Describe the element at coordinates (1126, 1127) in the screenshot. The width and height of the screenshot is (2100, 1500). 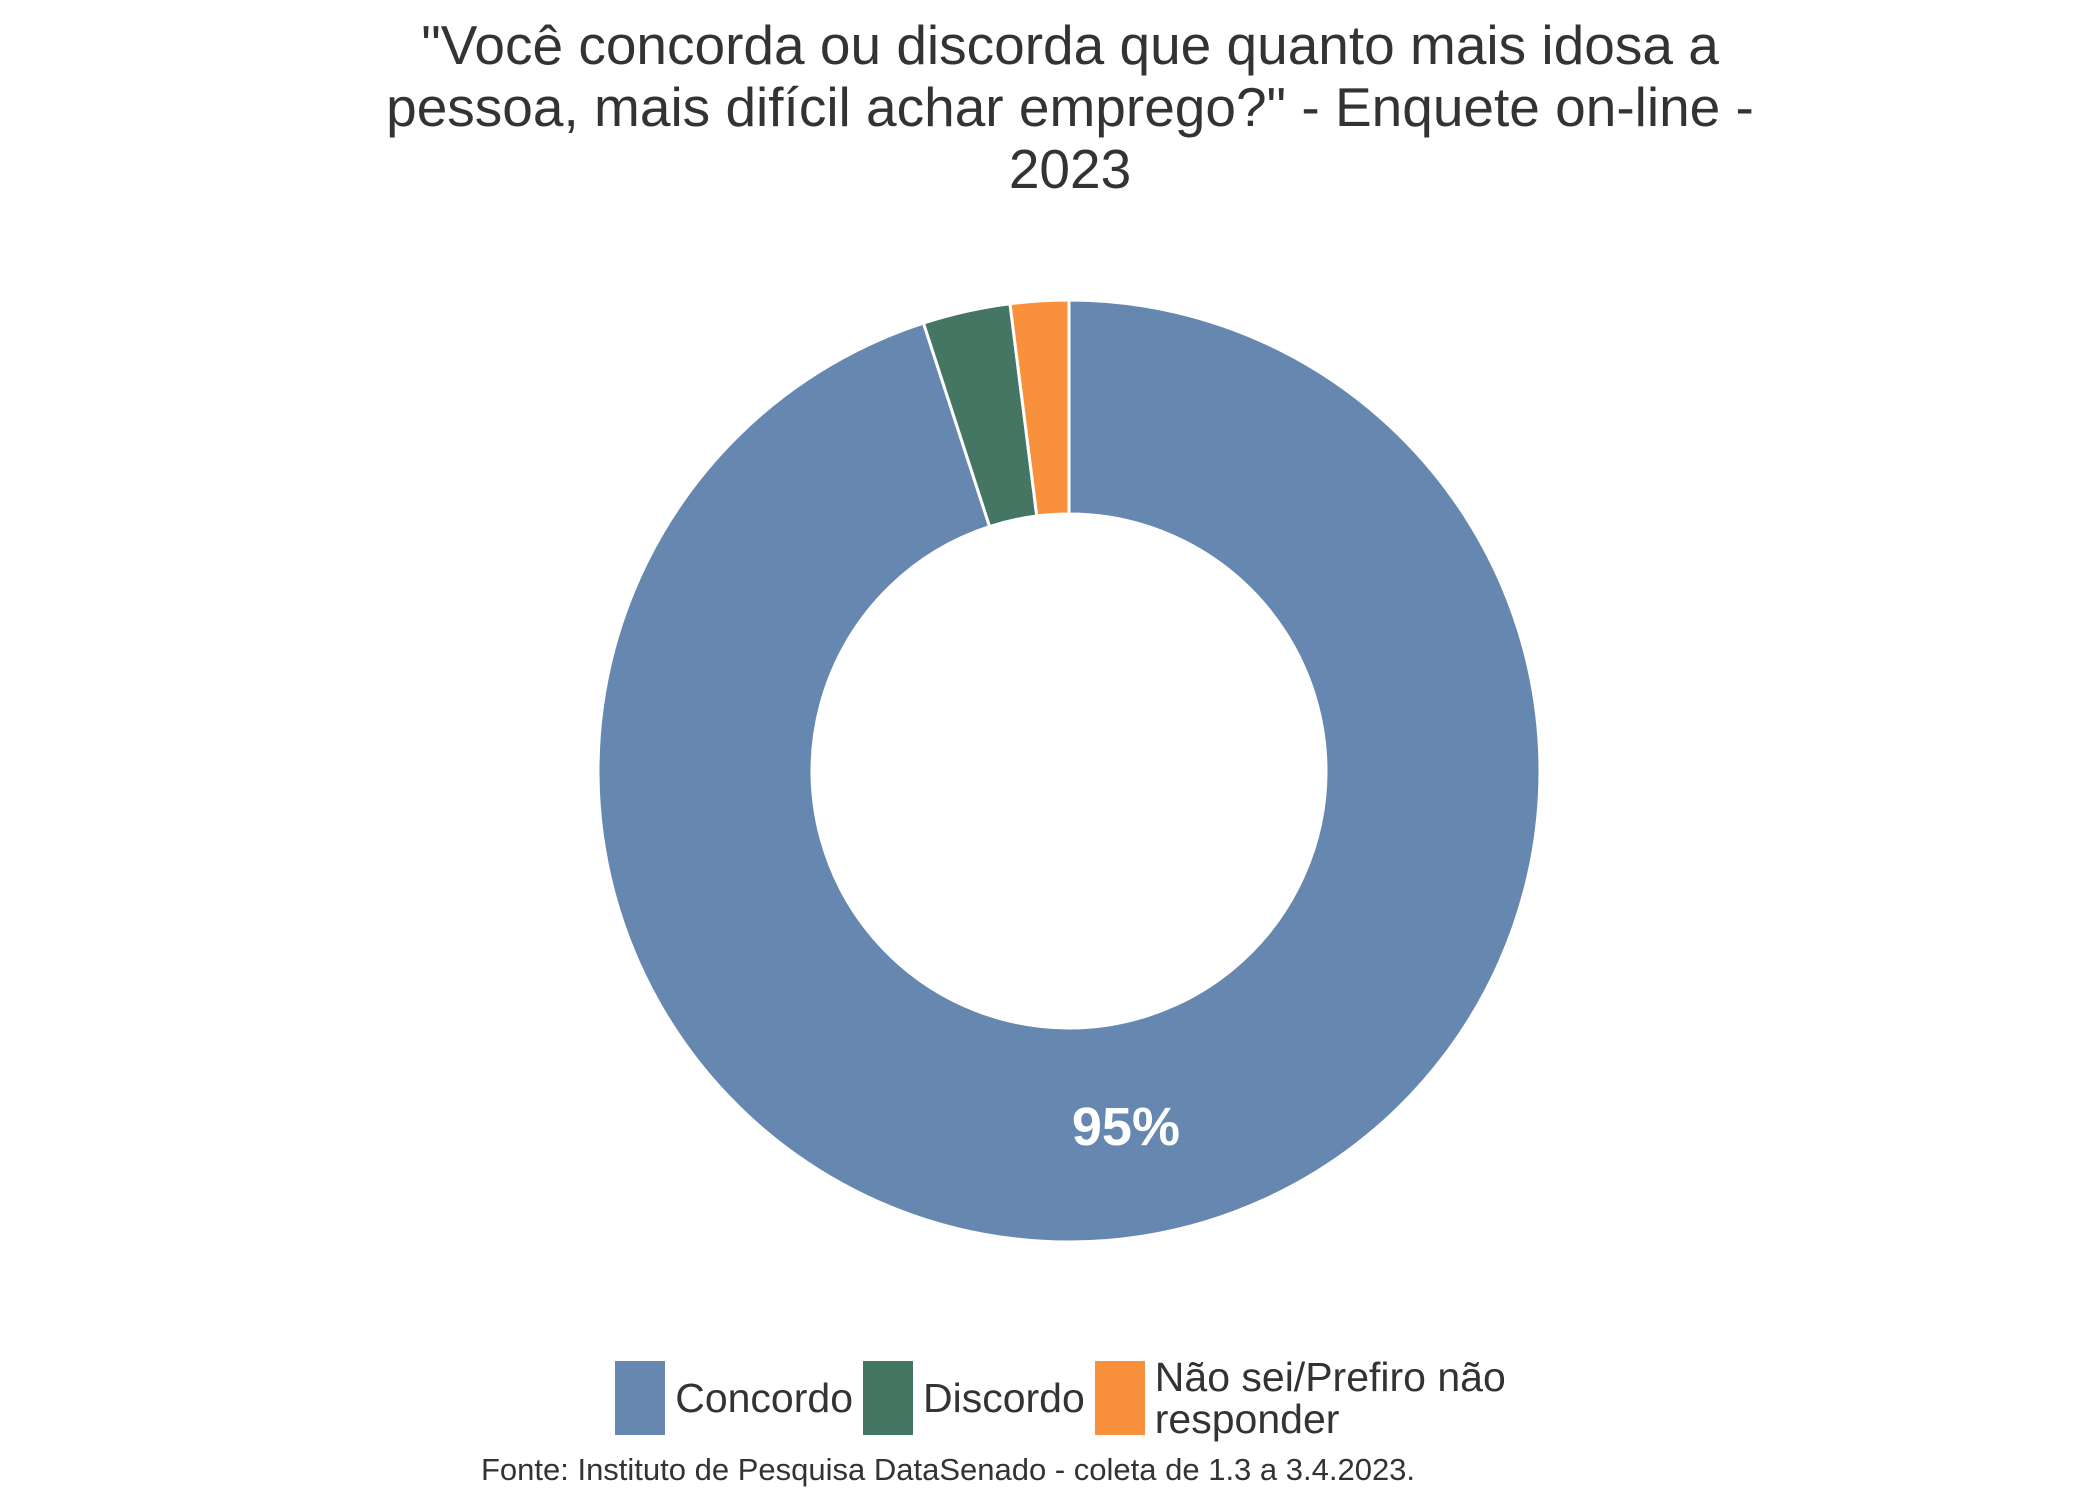
I see `data-label: 95%` at that location.